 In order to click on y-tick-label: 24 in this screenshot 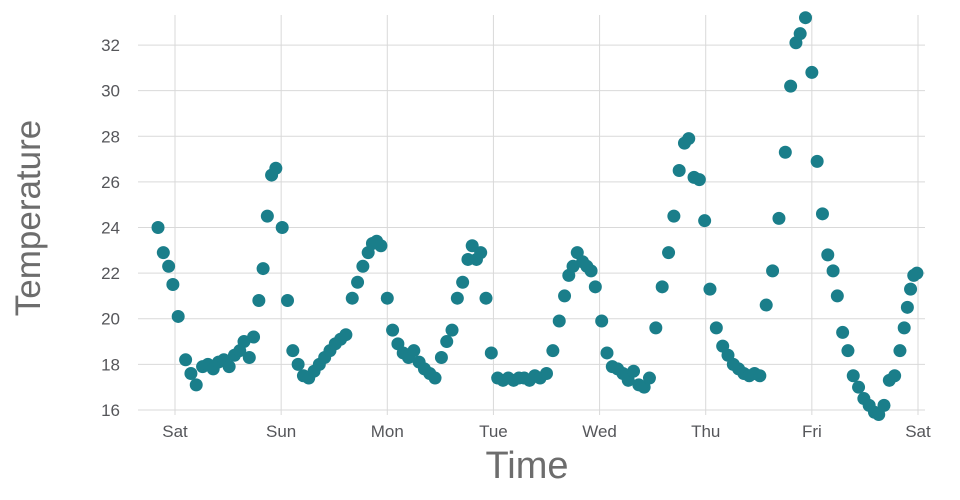, I will do `click(110, 228)`.